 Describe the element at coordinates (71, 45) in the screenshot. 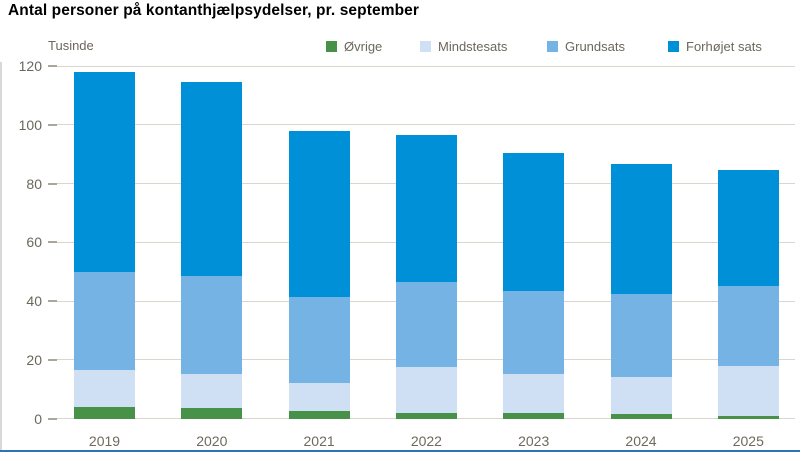

I see `y-unit-label: Tusinde` at that location.